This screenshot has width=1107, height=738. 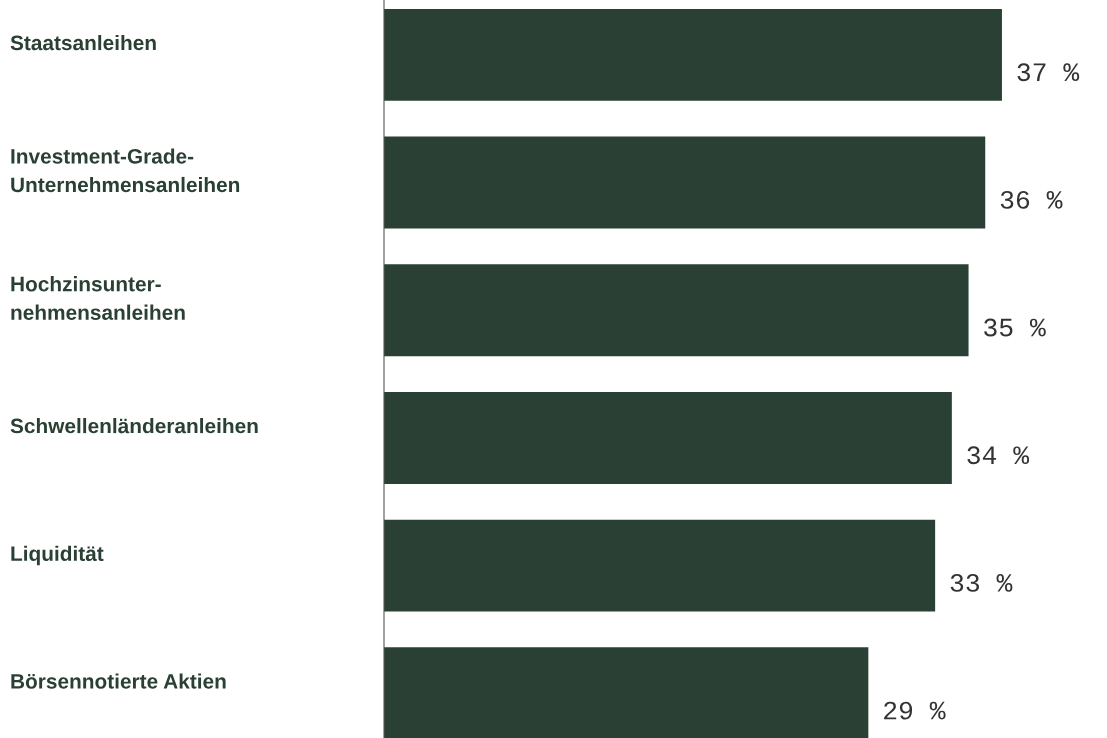 What do you see at coordinates (1031, 199) in the screenshot?
I see `data-label: 36 %` at bounding box center [1031, 199].